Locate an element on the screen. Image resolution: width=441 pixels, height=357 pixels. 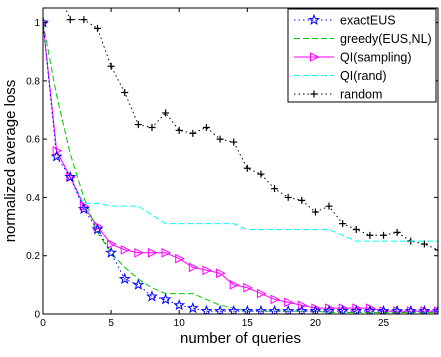
x-tick-label: 5 is located at coordinates (111, 323).